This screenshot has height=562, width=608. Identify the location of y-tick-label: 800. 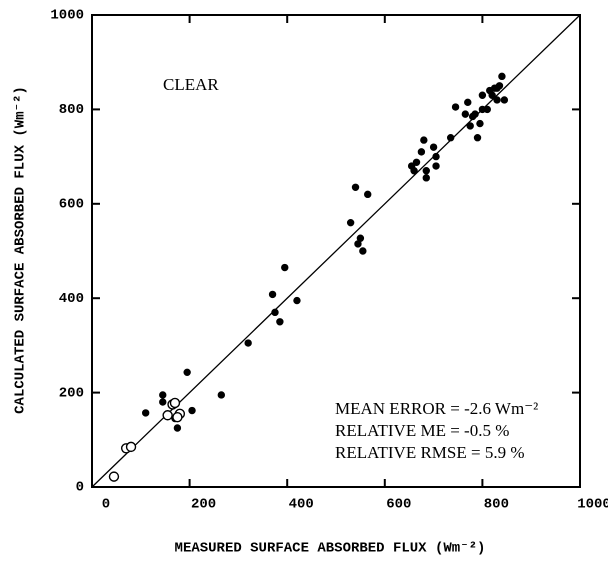
(71, 110).